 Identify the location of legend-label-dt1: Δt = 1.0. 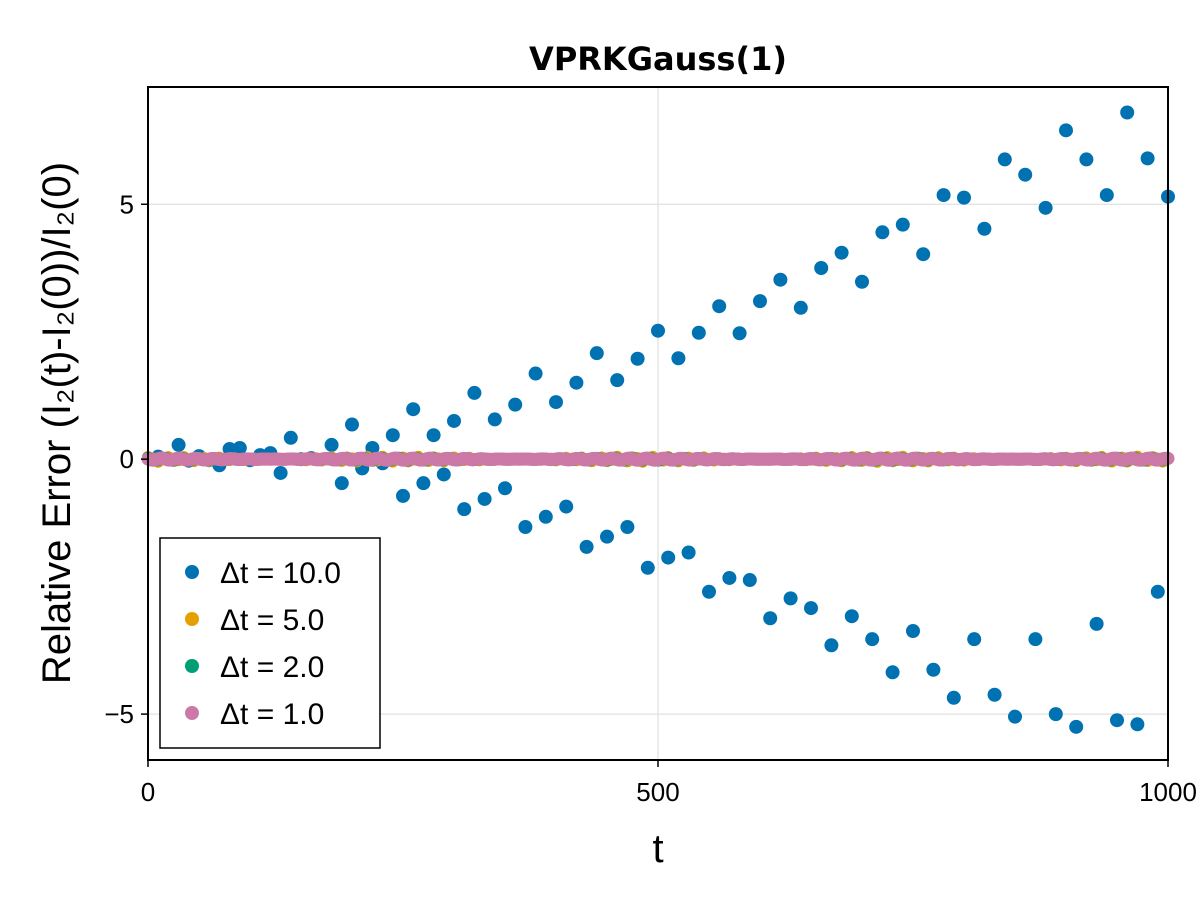
(272, 714).